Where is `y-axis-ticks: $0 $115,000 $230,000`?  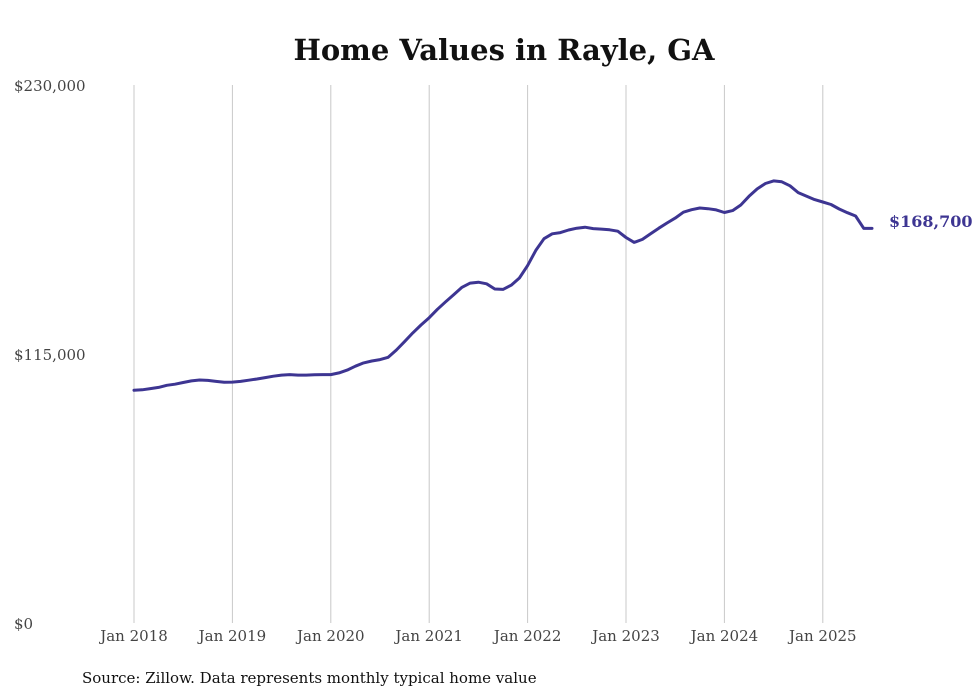
y-axis-ticks: $0 $115,000 $230,000 is located at coordinates (50, 355).